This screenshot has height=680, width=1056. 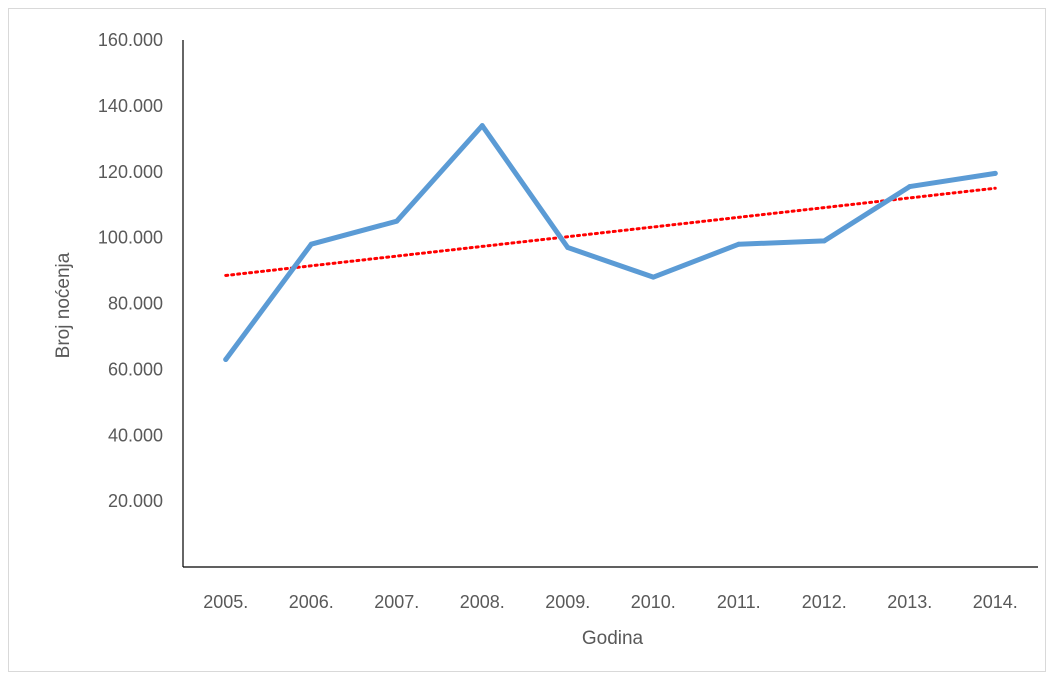 I want to click on y-tick-label: 140.000, so click(x=130, y=106).